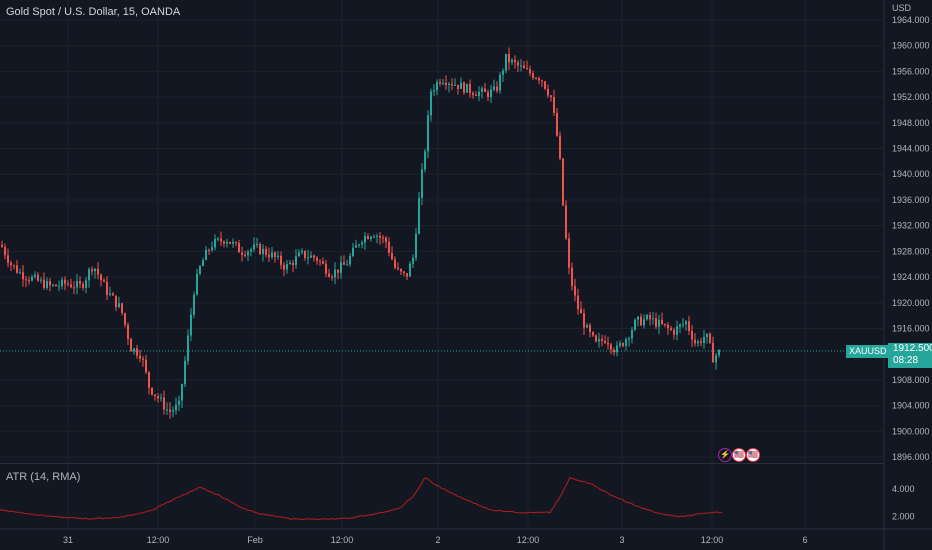  Describe the element at coordinates (911, 380) in the screenshot. I see `price-tick-label: 1908.000` at that location.